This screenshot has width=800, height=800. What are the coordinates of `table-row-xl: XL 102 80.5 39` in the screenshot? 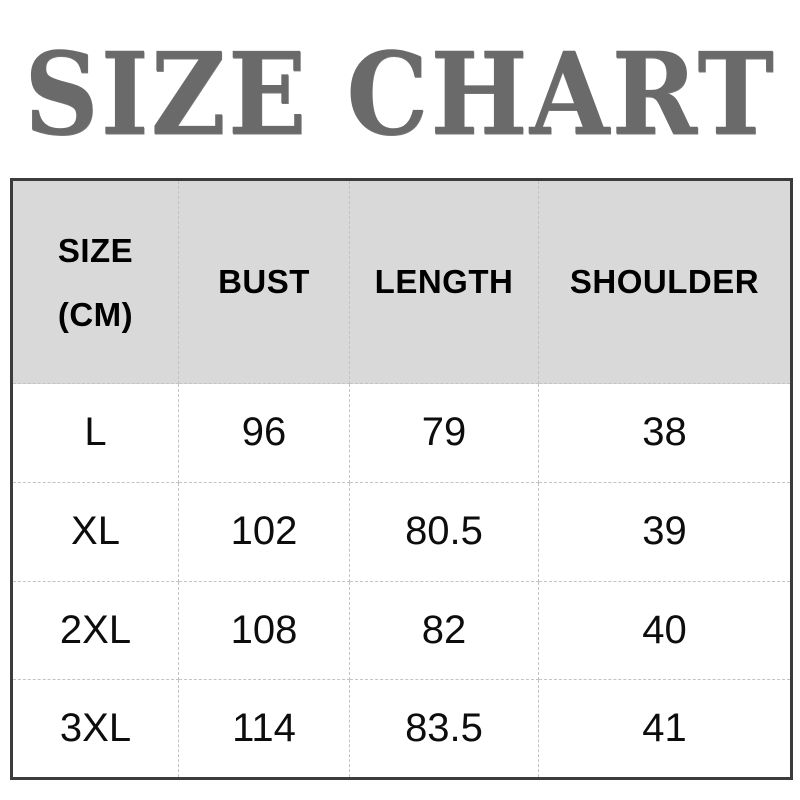 It's located at (401, 531).